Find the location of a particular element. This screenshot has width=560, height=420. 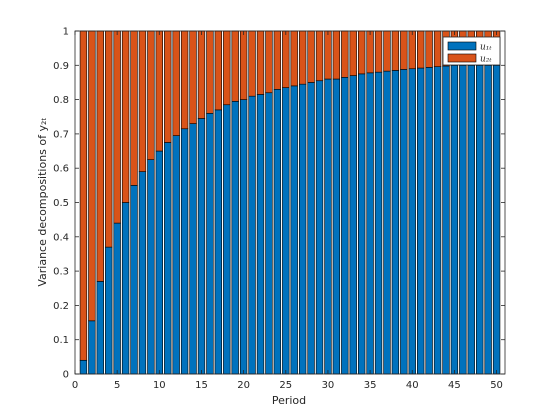

legend-label-series-1: u₁ₜ is located at coordinates (486, 48).